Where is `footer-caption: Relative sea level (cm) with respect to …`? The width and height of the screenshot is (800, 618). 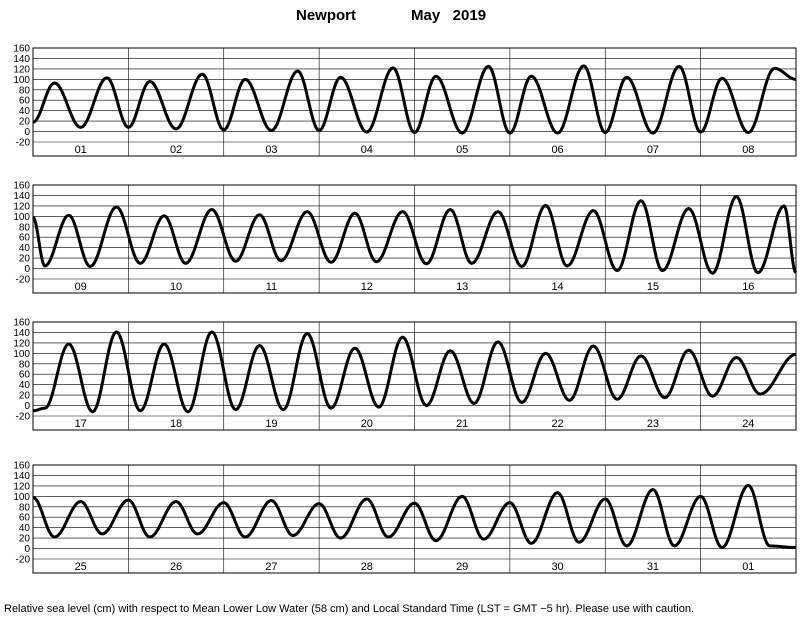 footer-caption: Relative sea level (cm) with respect to … is located at coordinates (349, 609).